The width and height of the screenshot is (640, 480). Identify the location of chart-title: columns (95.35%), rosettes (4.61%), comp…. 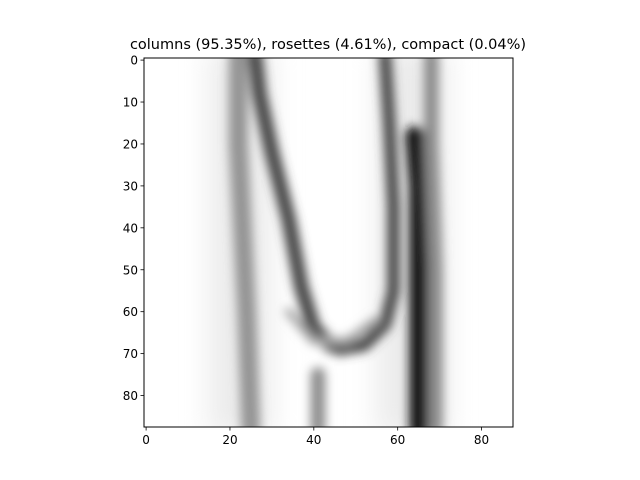
(328, 45).